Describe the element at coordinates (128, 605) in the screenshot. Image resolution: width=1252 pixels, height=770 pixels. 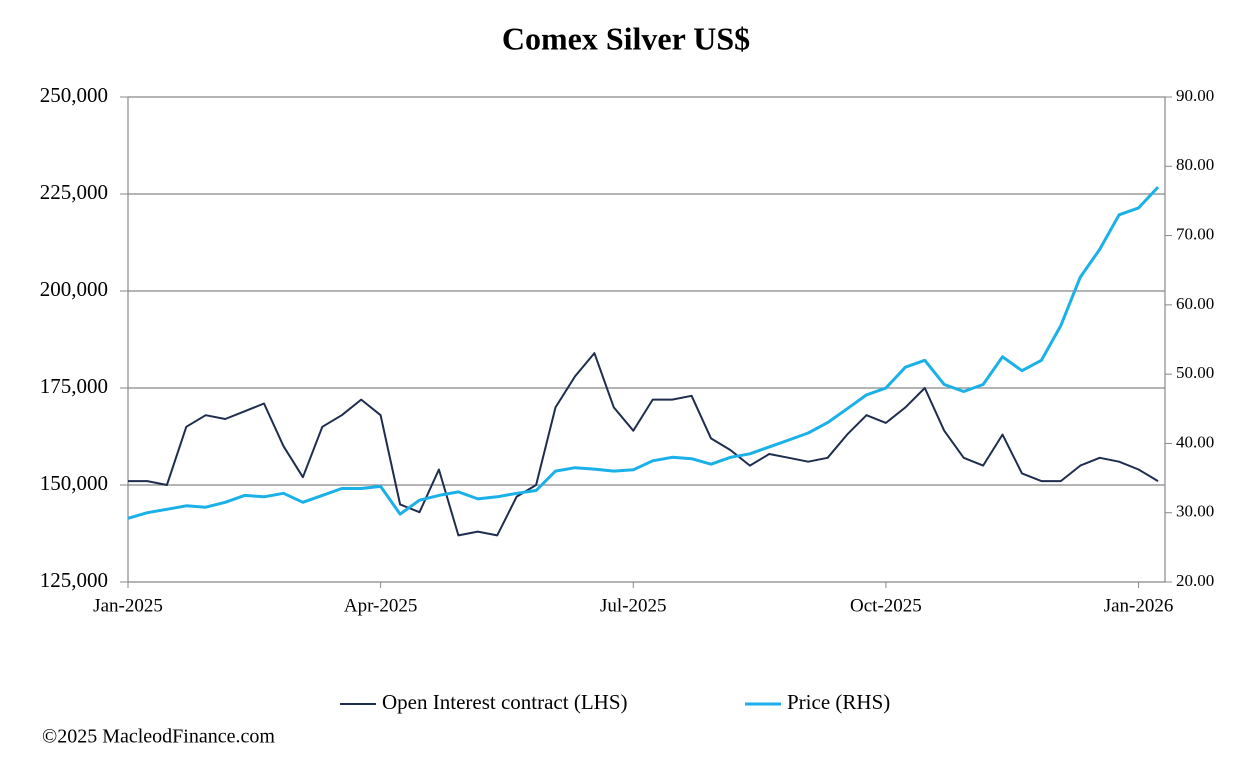
I see `x-tick-label: Jan-2025` at that location.